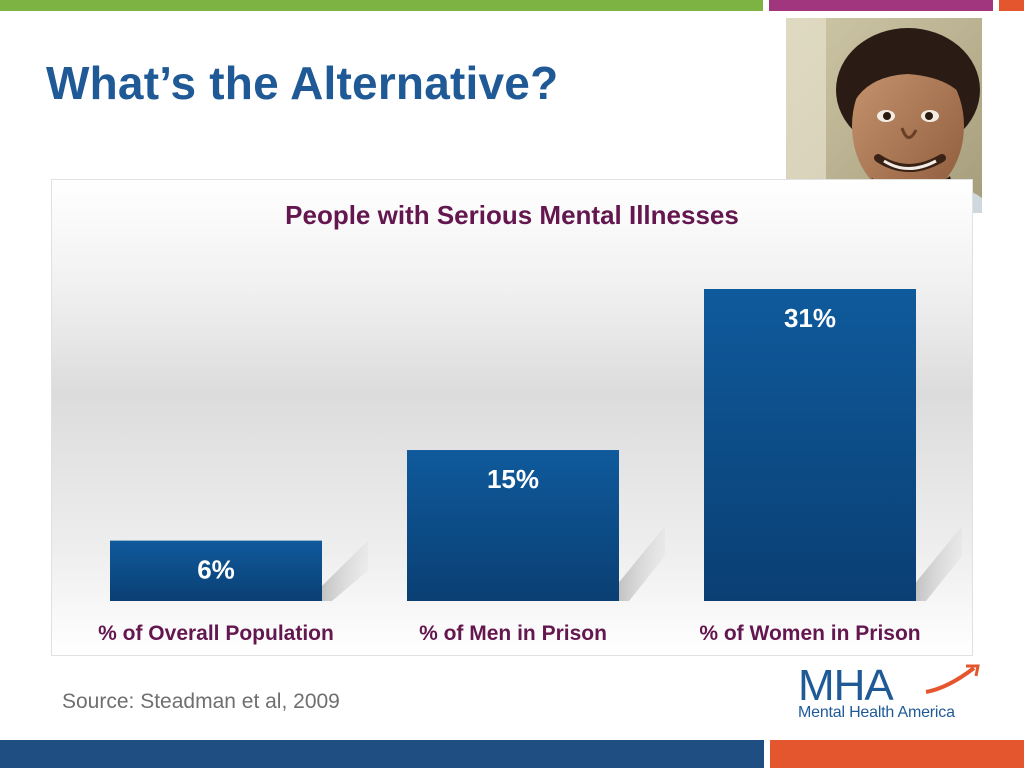  What do you see at coordinates (876, 712) in the screenshot?
I see `logo-tagline: Mental Health America` at bounding box center [876, 712].